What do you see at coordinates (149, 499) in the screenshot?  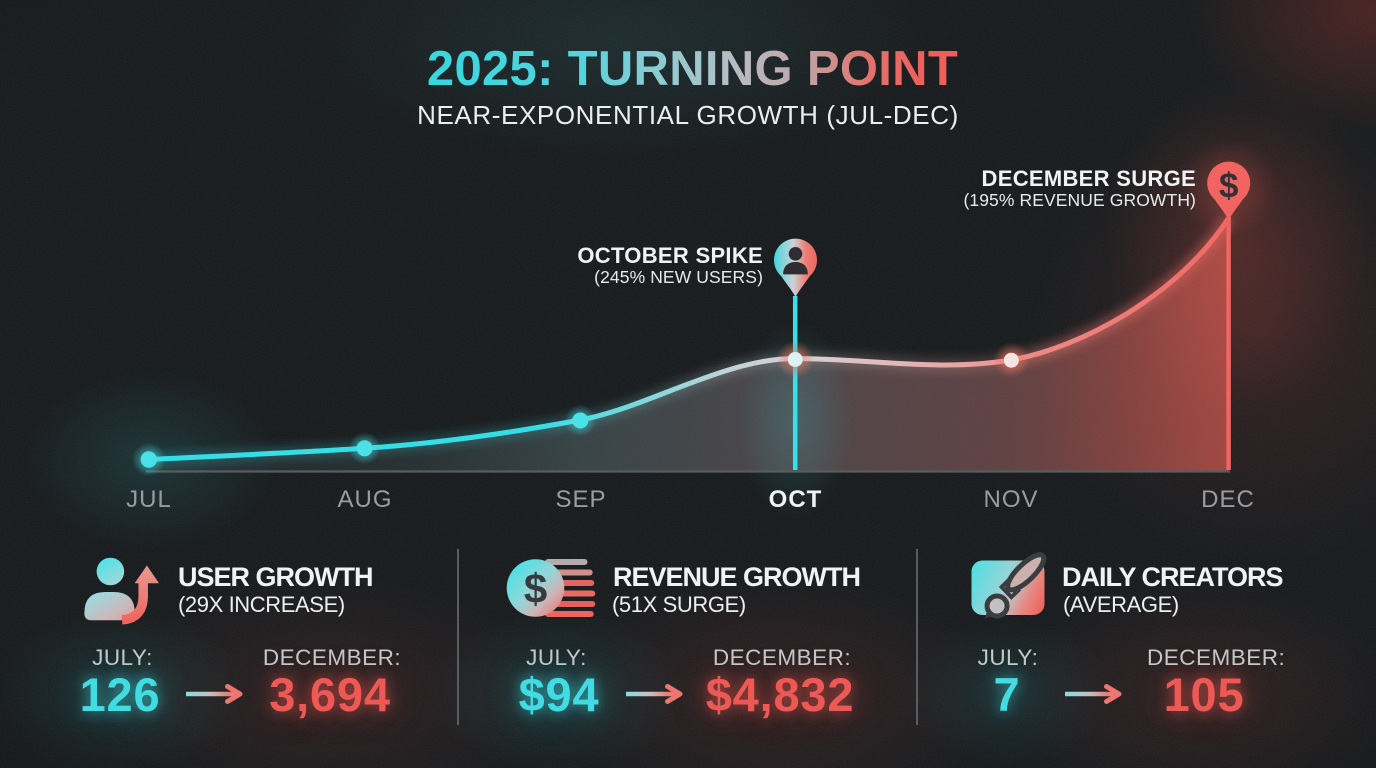 I see `svg-text: JUL` at bounding box center [149, 499].